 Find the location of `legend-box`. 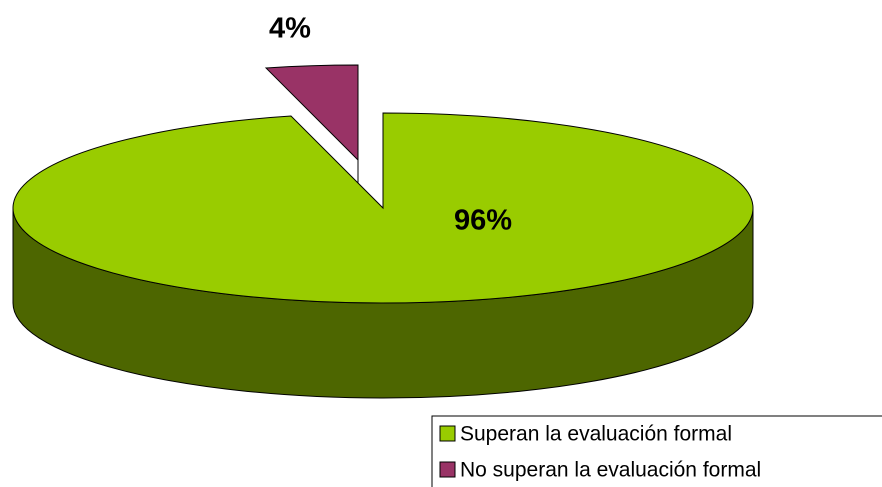

legend-box is located at coordinates (656, 451).